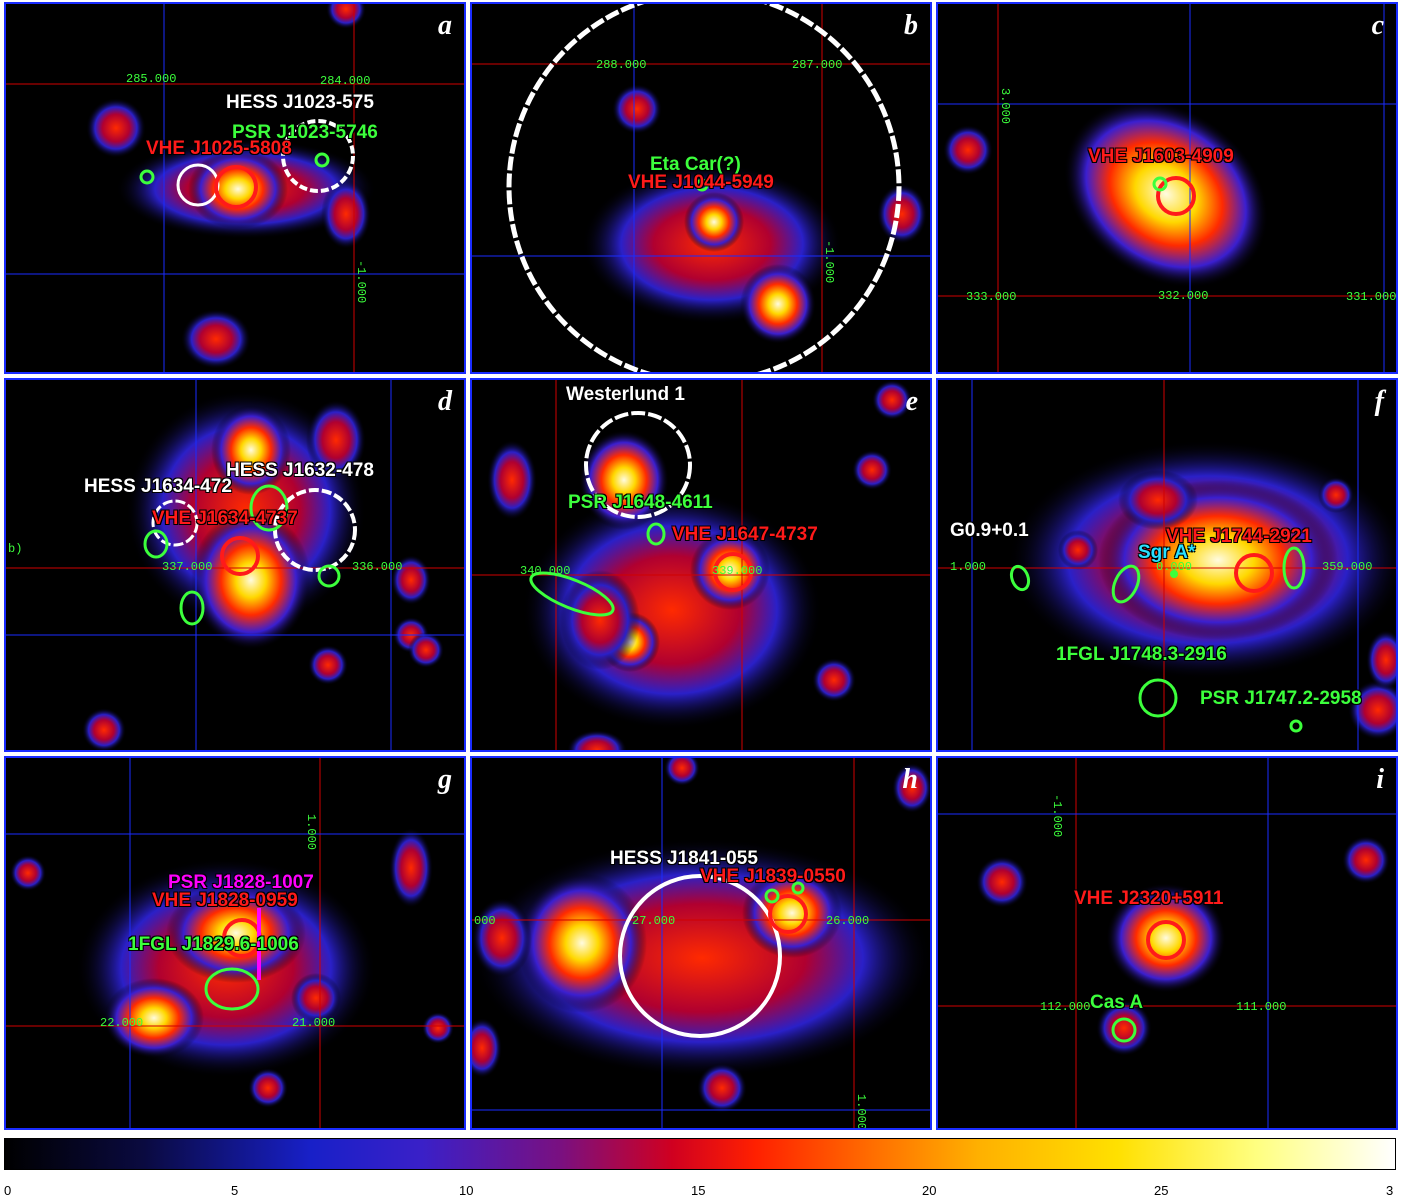  What do you see at coordinates (377, 567) in the screenshot?
I see `axis-tick: 336.000` at bounding box center [377, 567].